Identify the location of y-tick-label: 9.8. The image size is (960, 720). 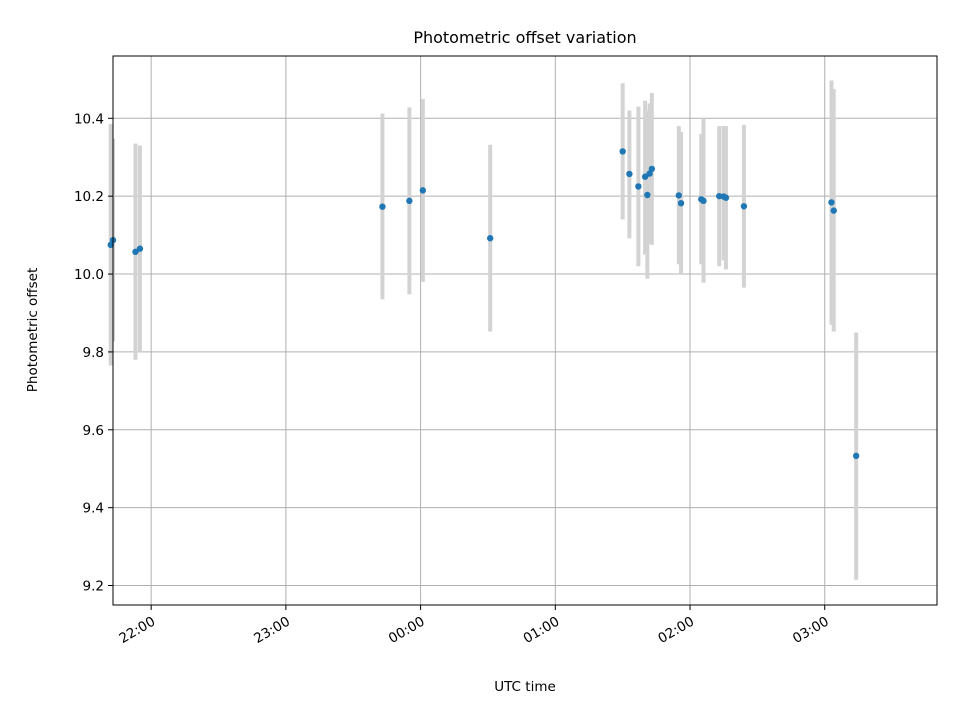
(93, 353).